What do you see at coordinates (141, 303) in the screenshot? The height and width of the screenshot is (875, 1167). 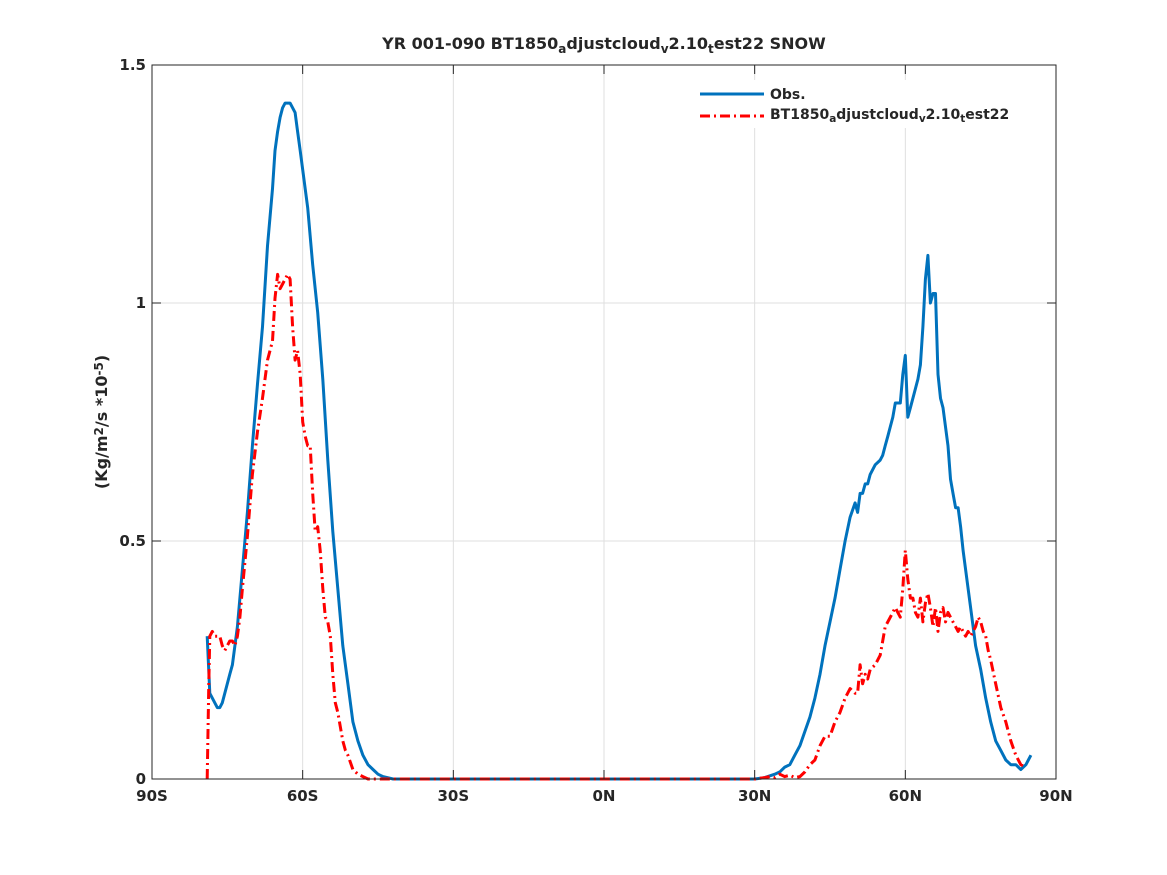 I see `y-tick-label: 1` at bounding box center [141, 303].